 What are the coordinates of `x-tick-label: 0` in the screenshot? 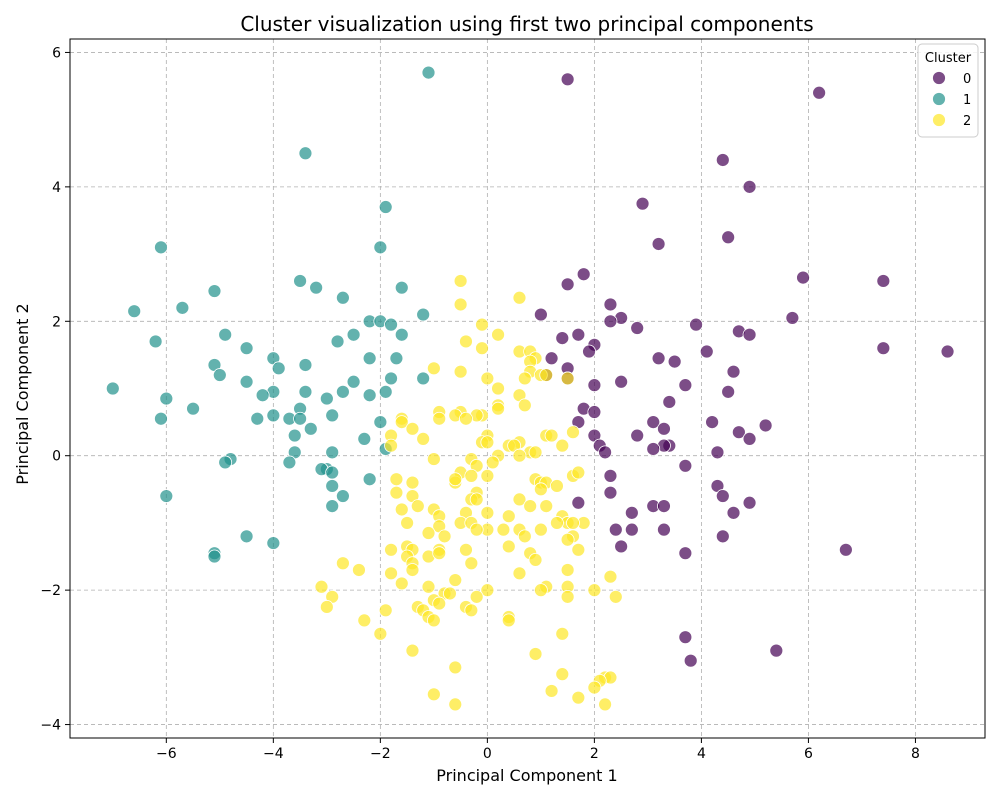 It's located at (487, 754).